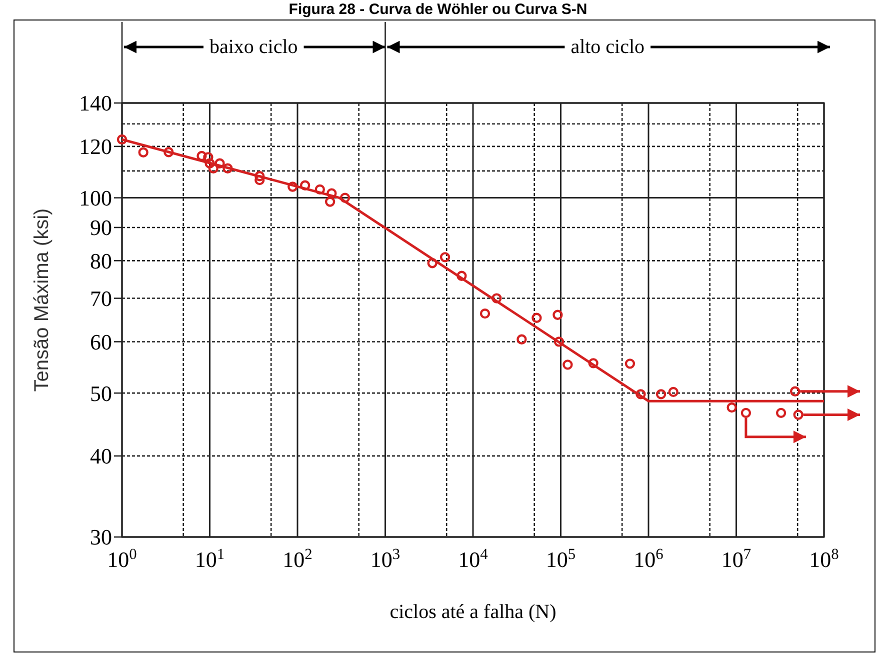 The width and height of the screenshot is (876, 653). What do you see at coordinates (253, 47) in the screenshot?
I see `text: baixo ciclo` at bounding box center [253, 47].